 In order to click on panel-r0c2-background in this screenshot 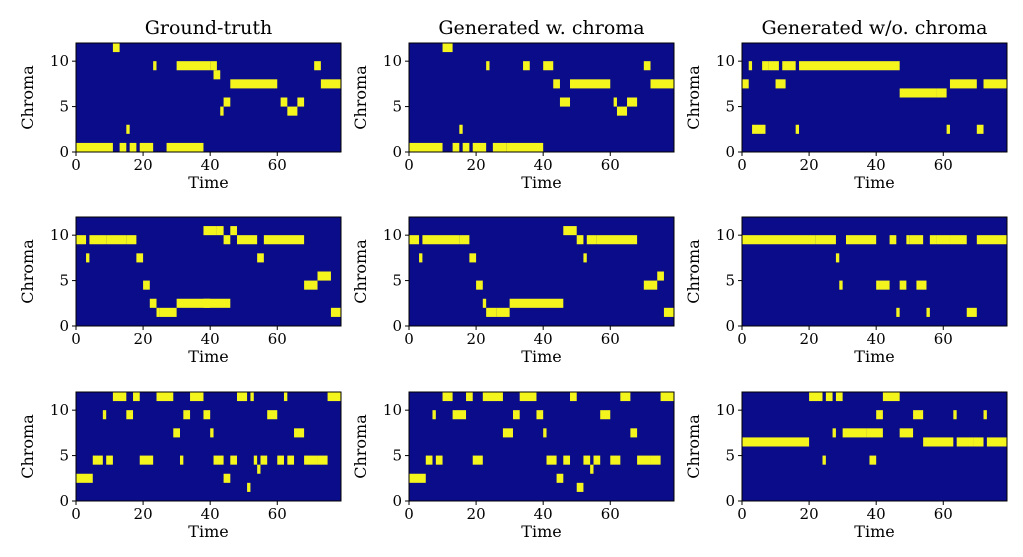, I will do `click(874, 97)`.